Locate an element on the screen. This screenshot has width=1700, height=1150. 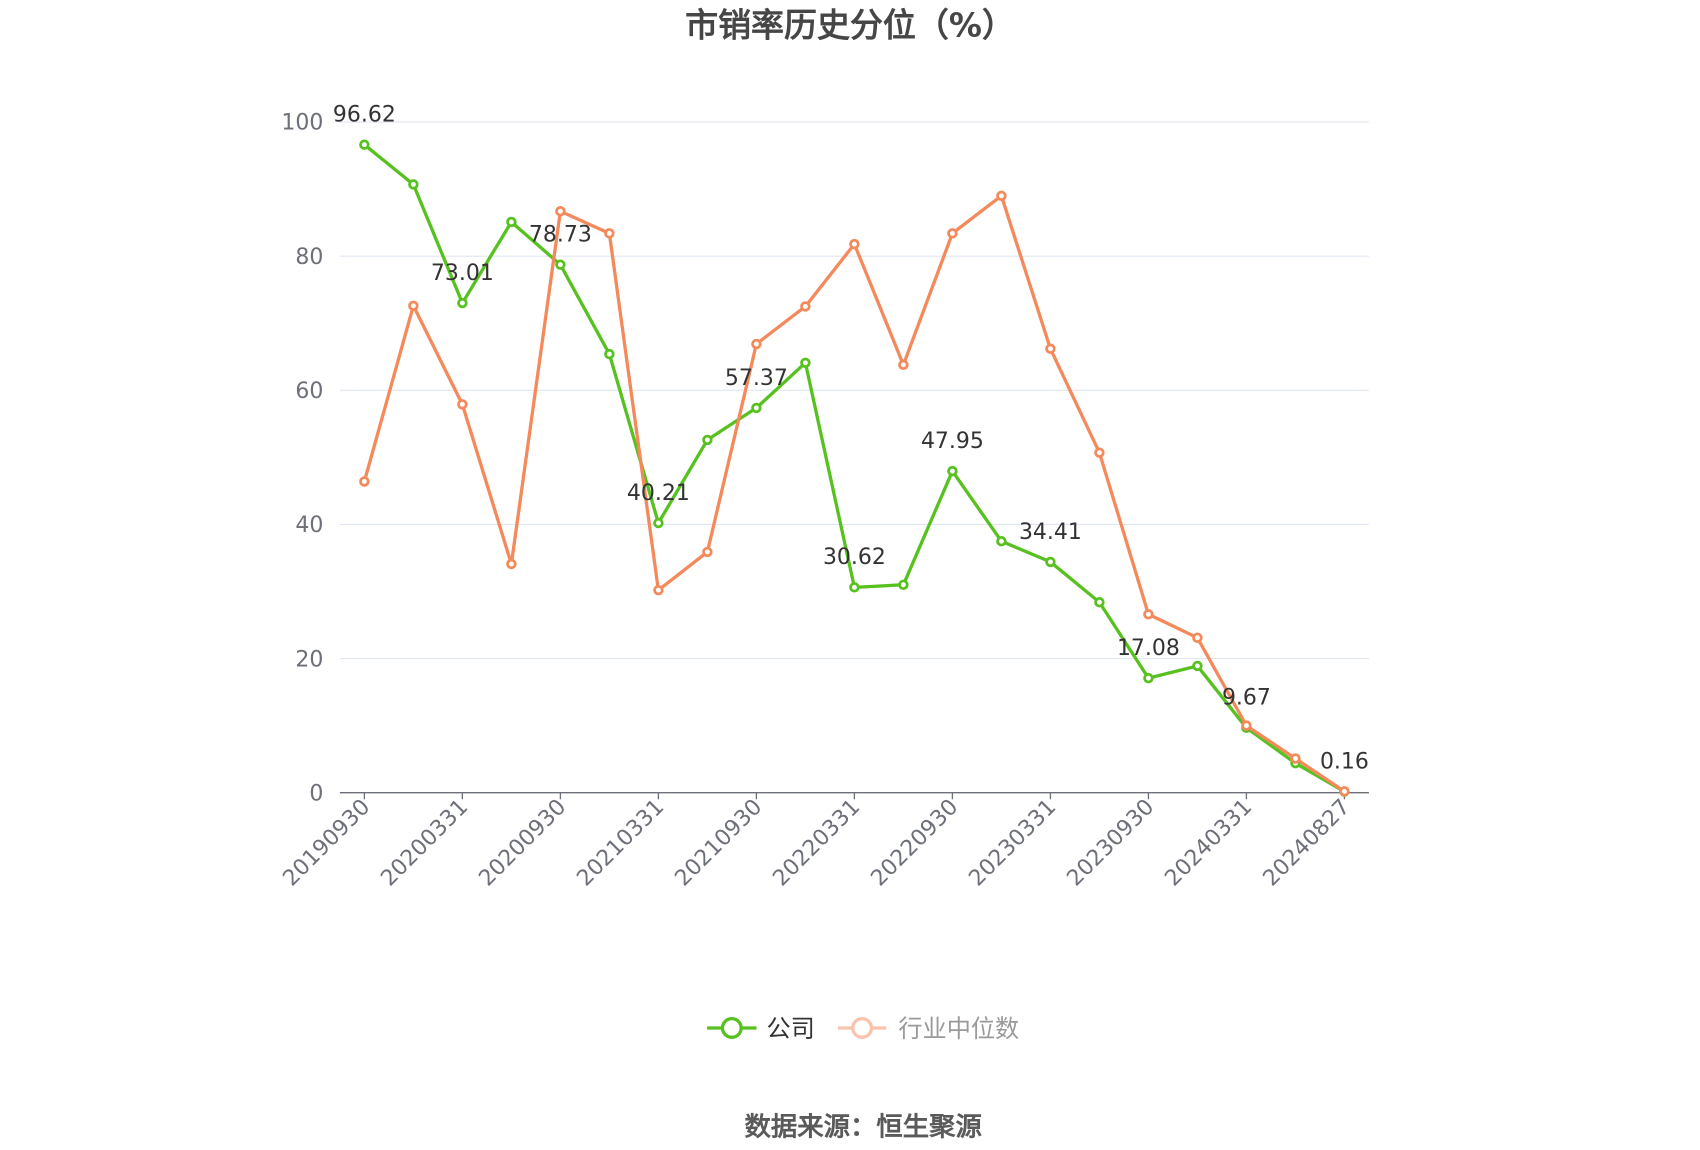
y-tick-label: 40 is located at coordinates (309, 525).